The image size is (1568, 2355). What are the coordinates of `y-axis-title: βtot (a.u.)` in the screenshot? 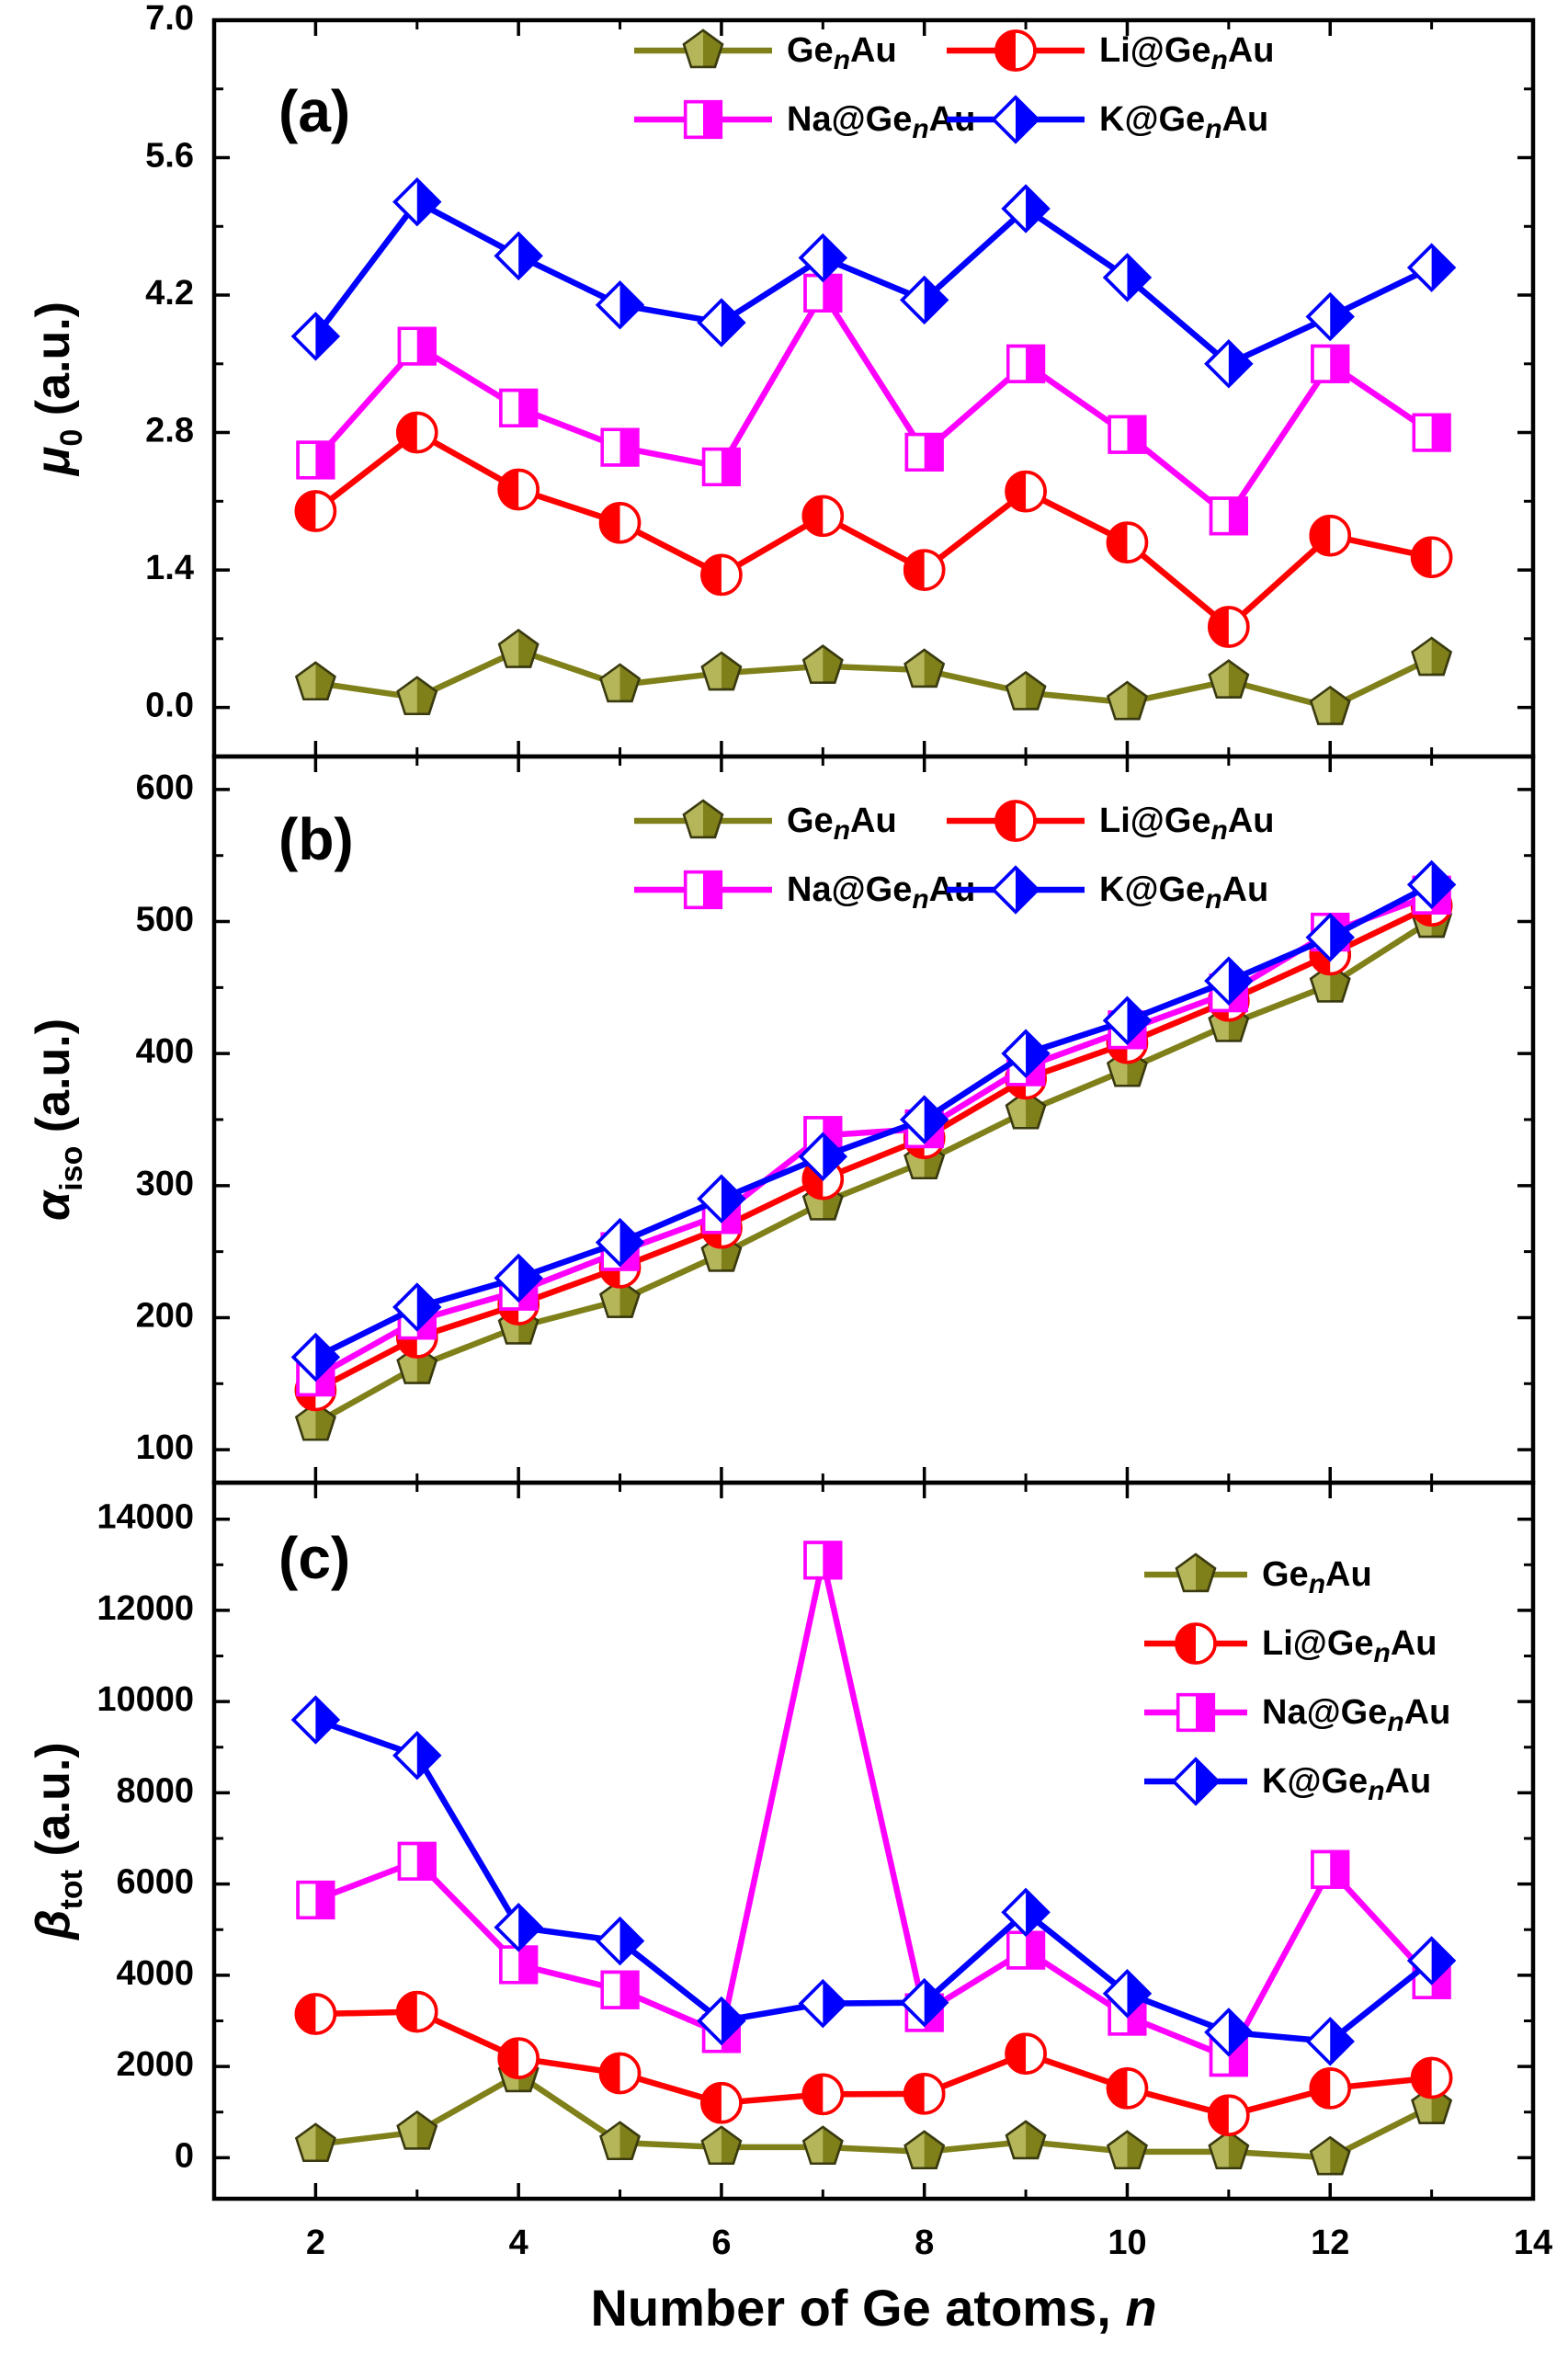 It's located at (58, 1841).